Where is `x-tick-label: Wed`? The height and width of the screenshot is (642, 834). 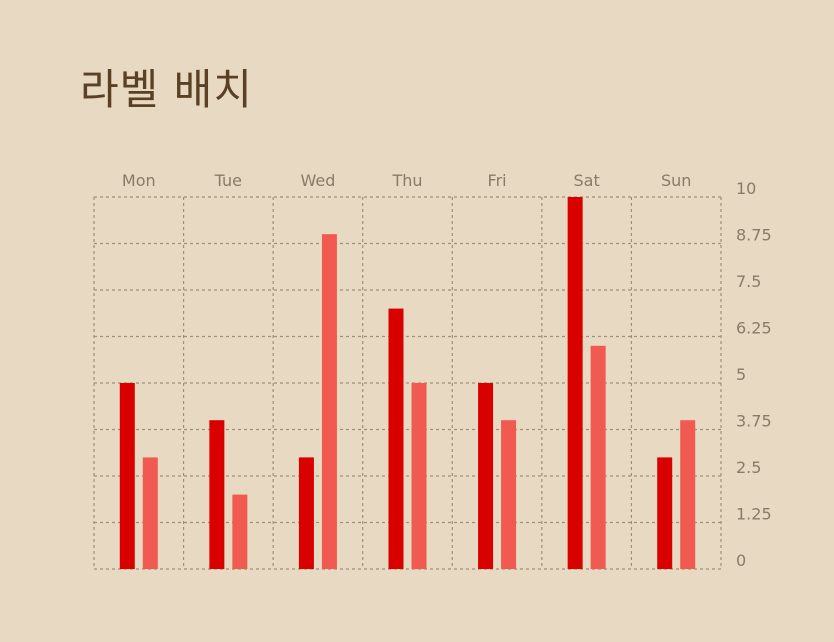 x-tick-label: Wed is located at coordinates (317, 180).